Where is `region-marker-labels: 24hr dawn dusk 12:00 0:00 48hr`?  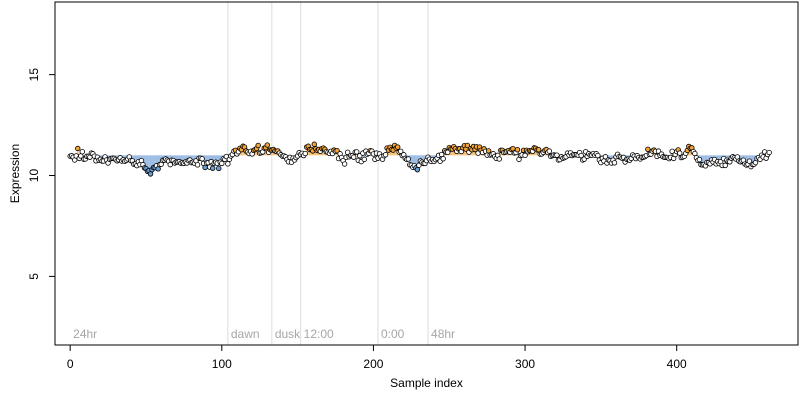
region-marker-labels: 24hr dawn dusk 12:00 0:00 48hr is located at coordinates (264, 334).